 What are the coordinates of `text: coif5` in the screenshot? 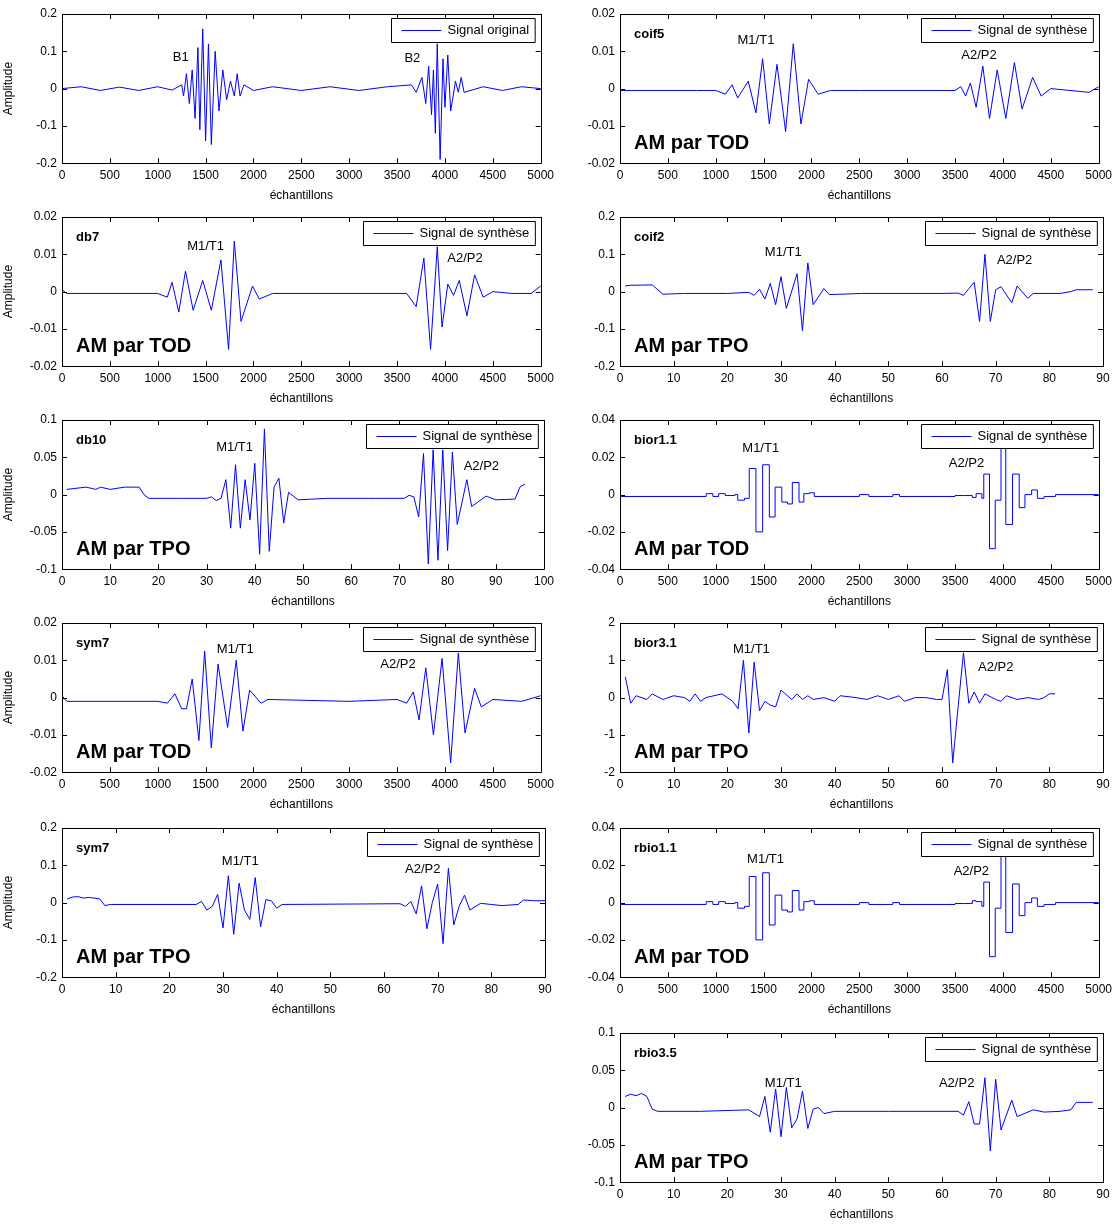 It's located at (649, 33).